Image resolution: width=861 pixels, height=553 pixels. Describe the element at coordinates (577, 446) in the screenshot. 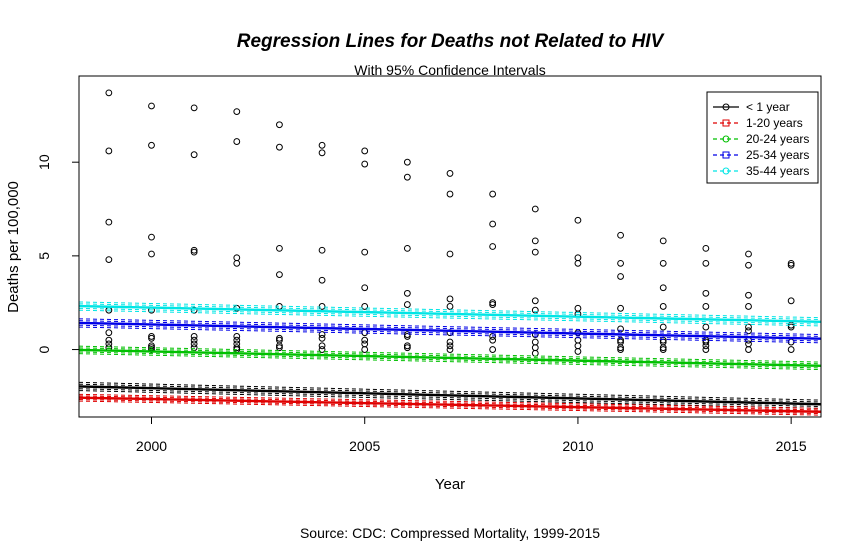

I see `x-tick-label: 2010` at that location.